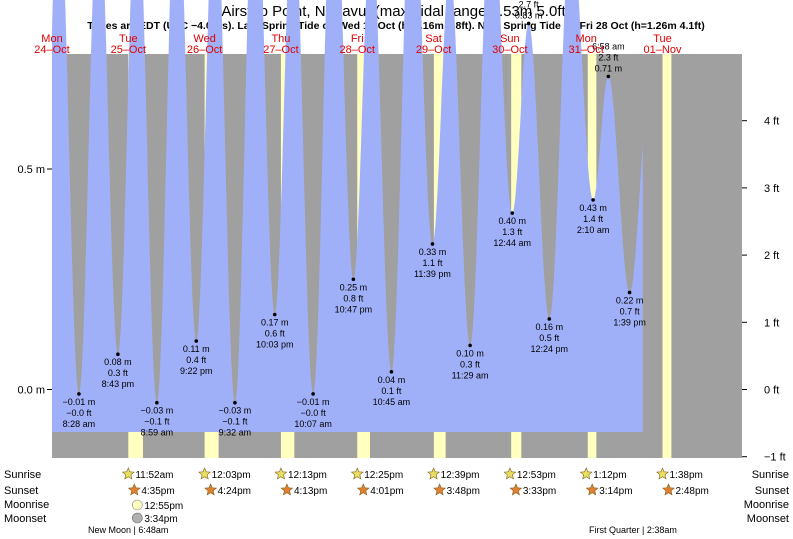 The image size is (793, 539). I want to click on moonrise-time: 12:55pm, so click(163, 506).